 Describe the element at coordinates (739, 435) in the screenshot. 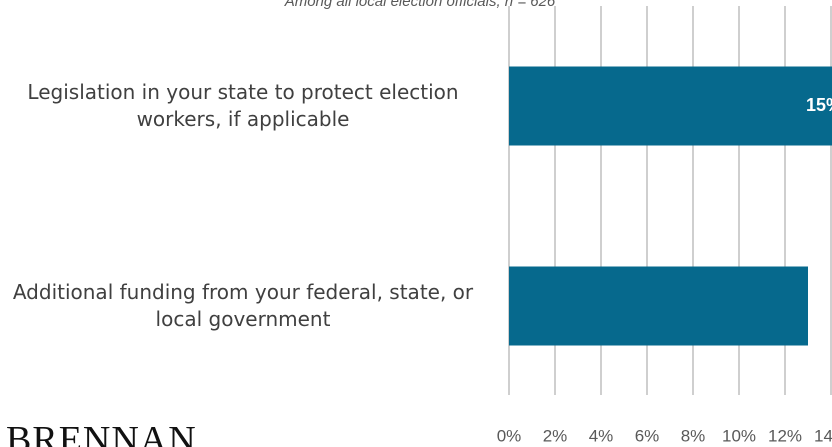

I see `x-tick-label: 10%` at that location.